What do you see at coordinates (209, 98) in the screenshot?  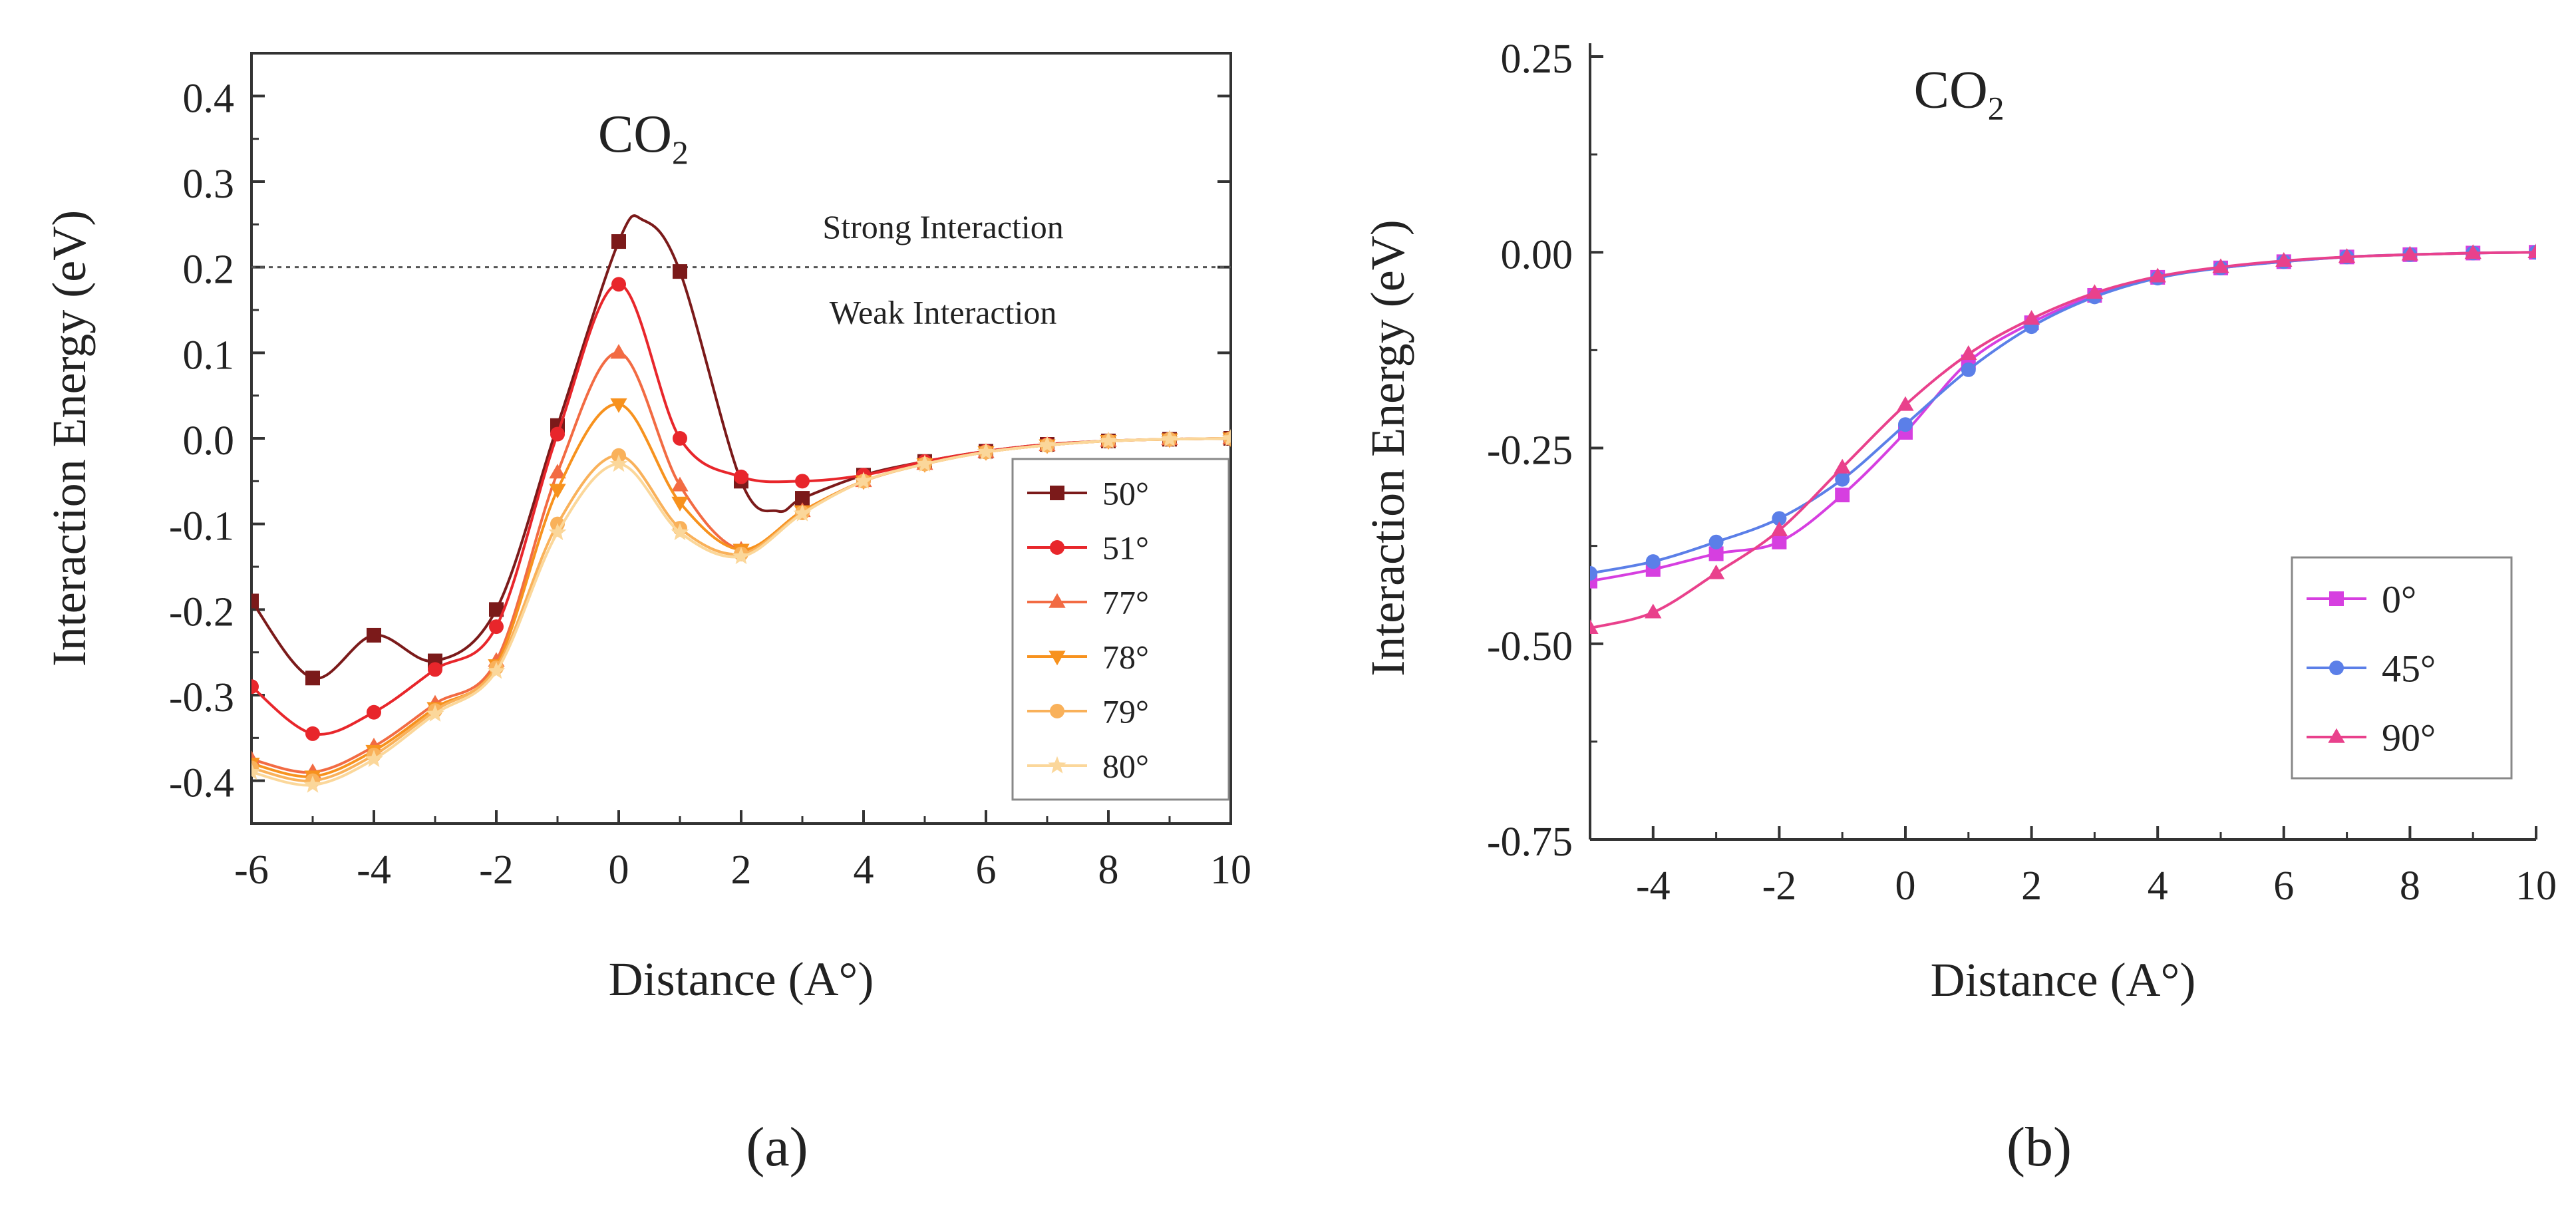 I see `y-tick-label: 0.4` at bounding box center [209, 98].